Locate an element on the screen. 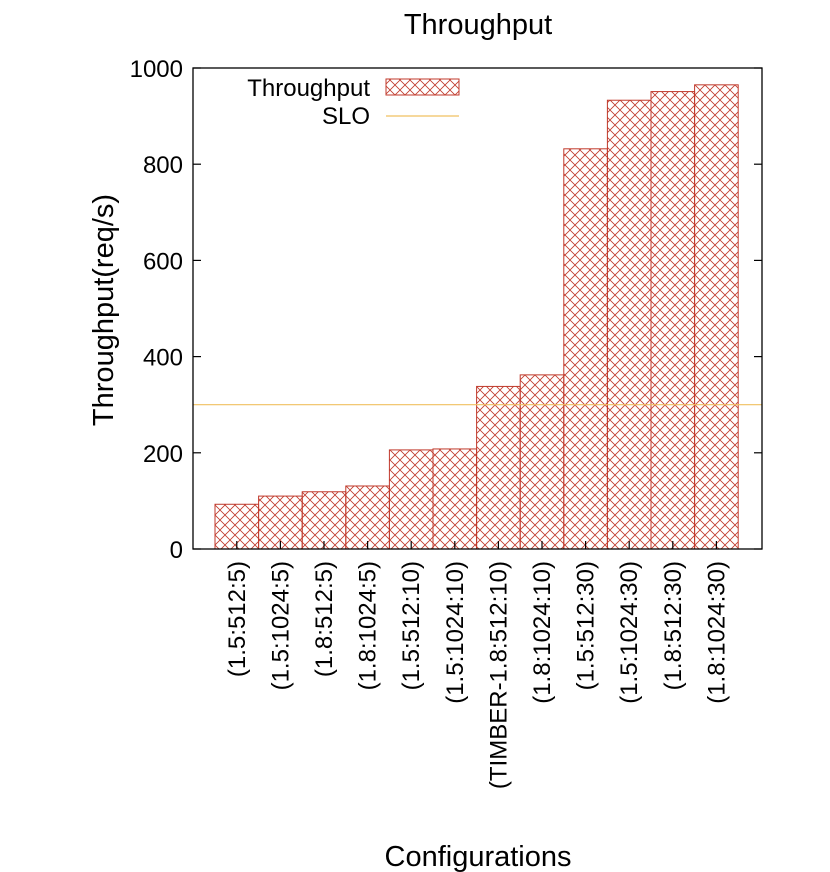  legend-label-slo: SLO is located at coordinates (346, 116).